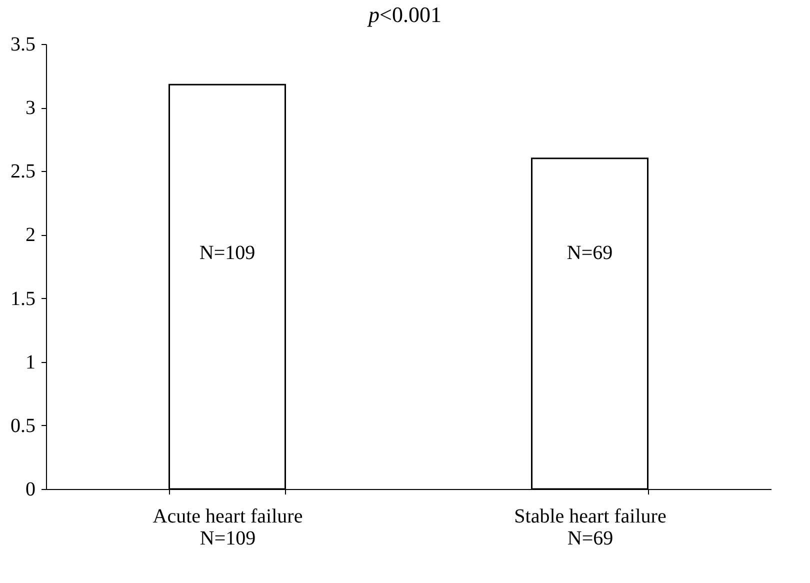  Describe the element at coordinates (227, 528) in the screenshot. I see `x-tick-label: Acute heart failure N=109` at that location.